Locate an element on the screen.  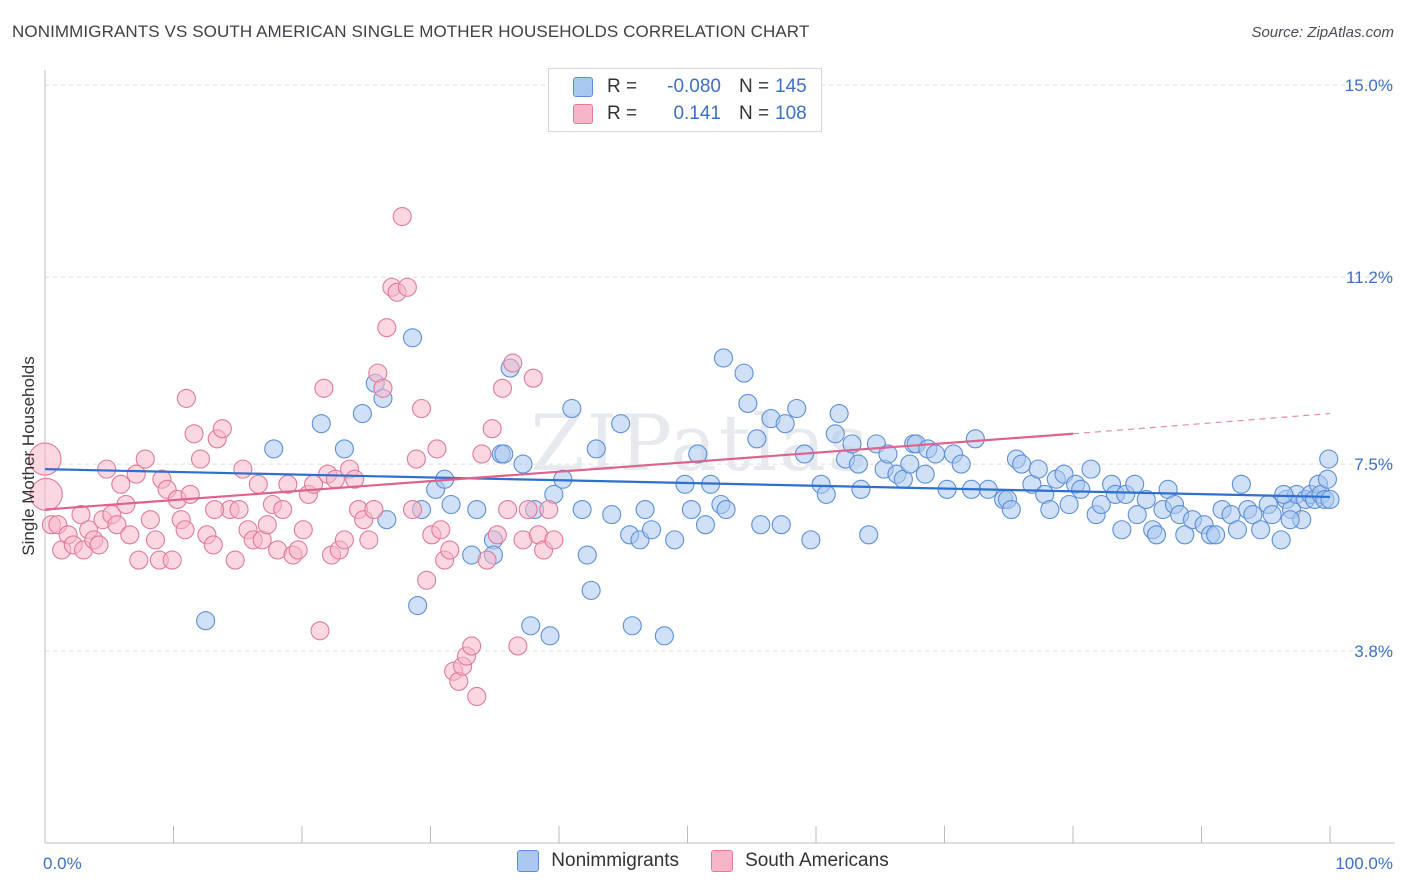
x-tick-label: 0.0% is located at coordinates (62, 863).